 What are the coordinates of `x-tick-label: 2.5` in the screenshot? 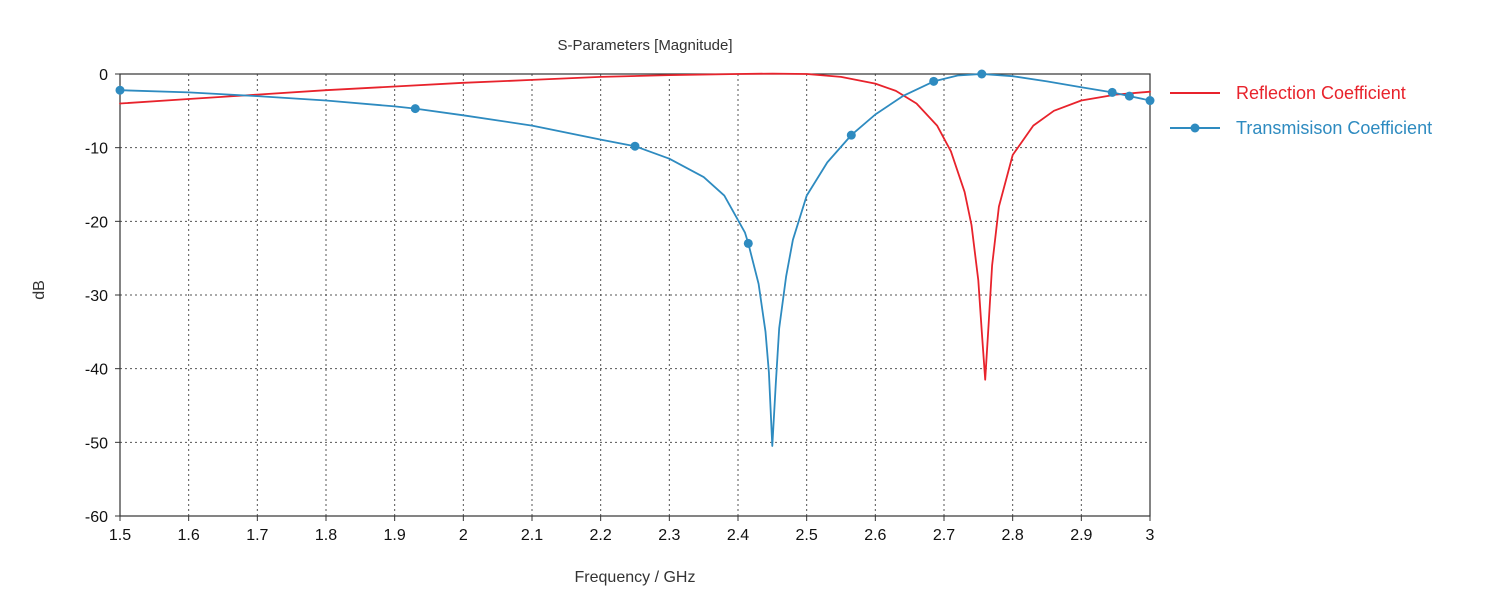 It's located at (807, 535).